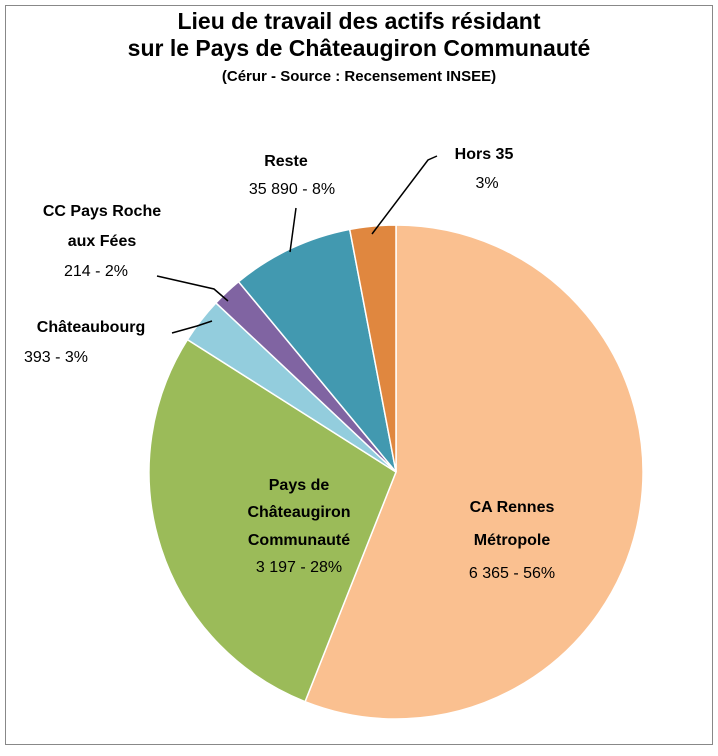 The width and height of the screenshot is (718, 756). I want to click on slice-value-label: 393 - 3%, so click(56, 357).